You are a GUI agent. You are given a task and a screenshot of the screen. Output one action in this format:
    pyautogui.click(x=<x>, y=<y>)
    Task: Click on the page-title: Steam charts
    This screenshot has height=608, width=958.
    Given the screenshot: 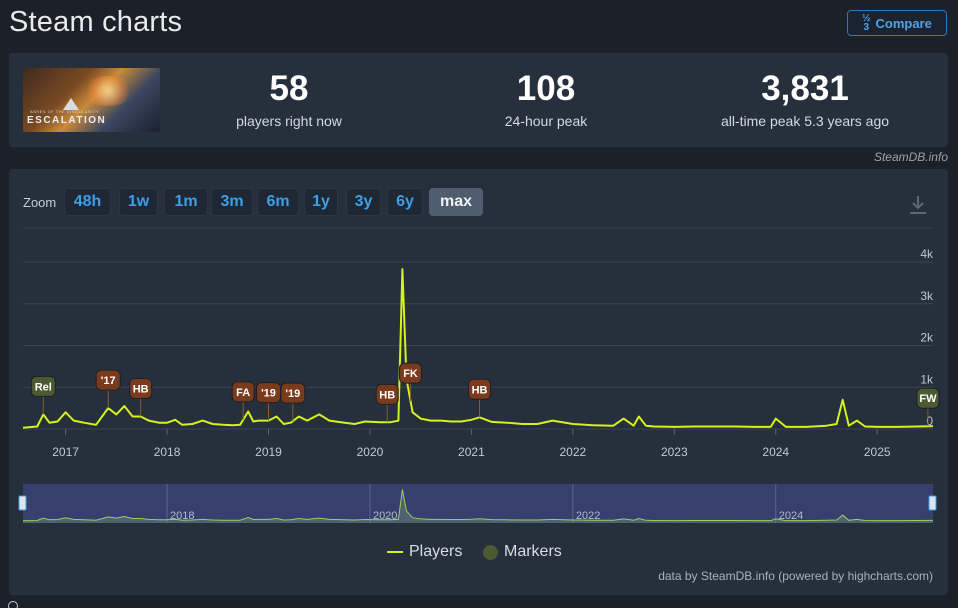 What is the action you would take?
    pyautogui.click(x=96, y=22)
    